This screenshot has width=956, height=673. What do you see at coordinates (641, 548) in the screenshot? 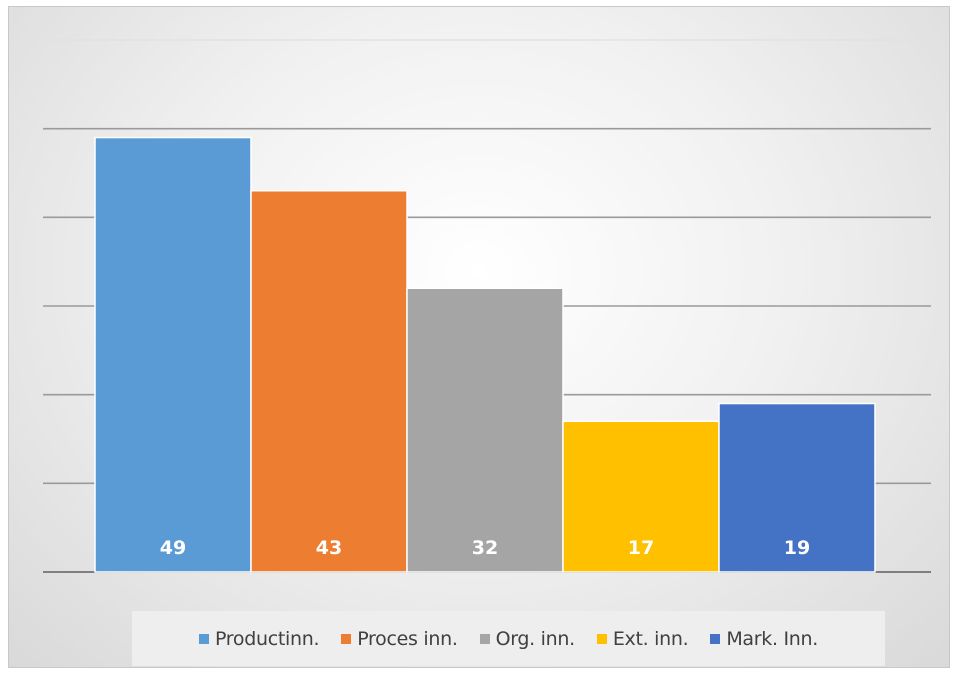
I see `data-label-3: 17` at bounding box center [641, 548].